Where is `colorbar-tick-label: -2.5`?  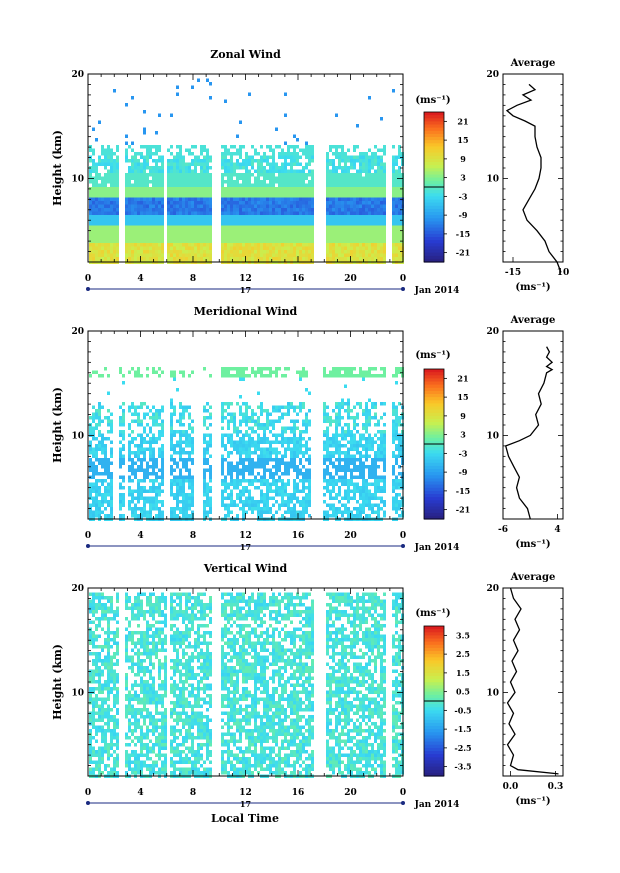
colorbar-tick-label: -2.5 is located at coordinates (462, 748).